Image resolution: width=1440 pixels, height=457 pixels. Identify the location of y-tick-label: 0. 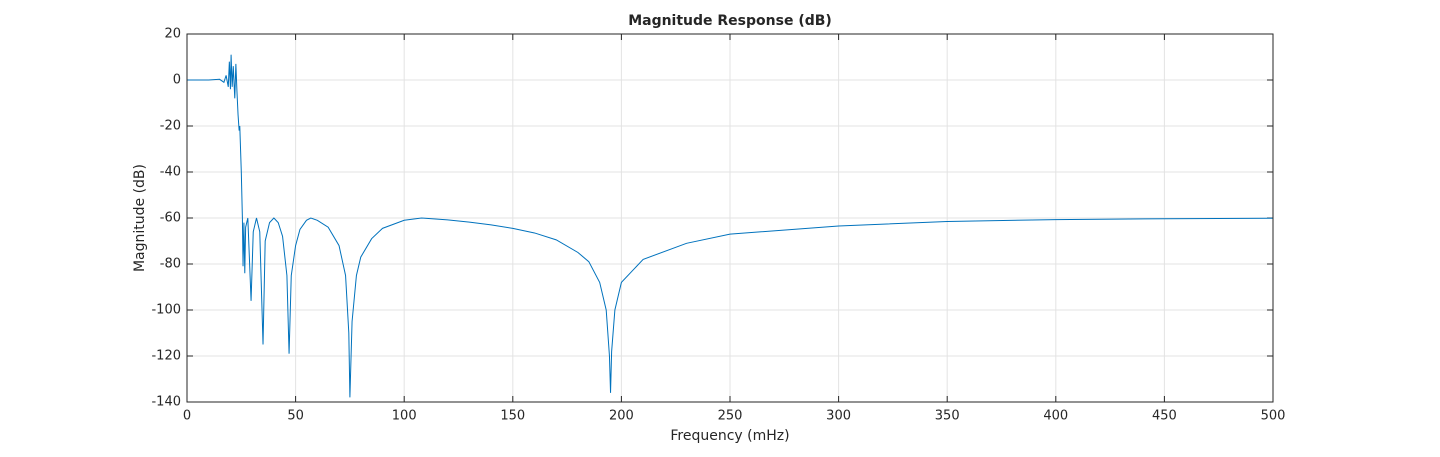
(177, 80).